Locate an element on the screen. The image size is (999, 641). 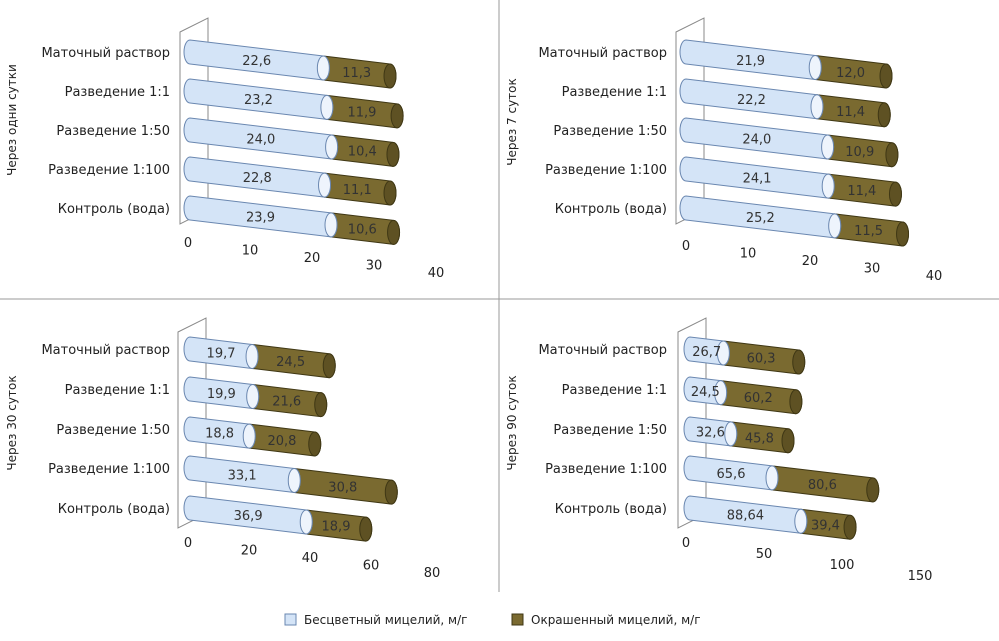
data-label: 10,9 is located at coordinates (859, 152).